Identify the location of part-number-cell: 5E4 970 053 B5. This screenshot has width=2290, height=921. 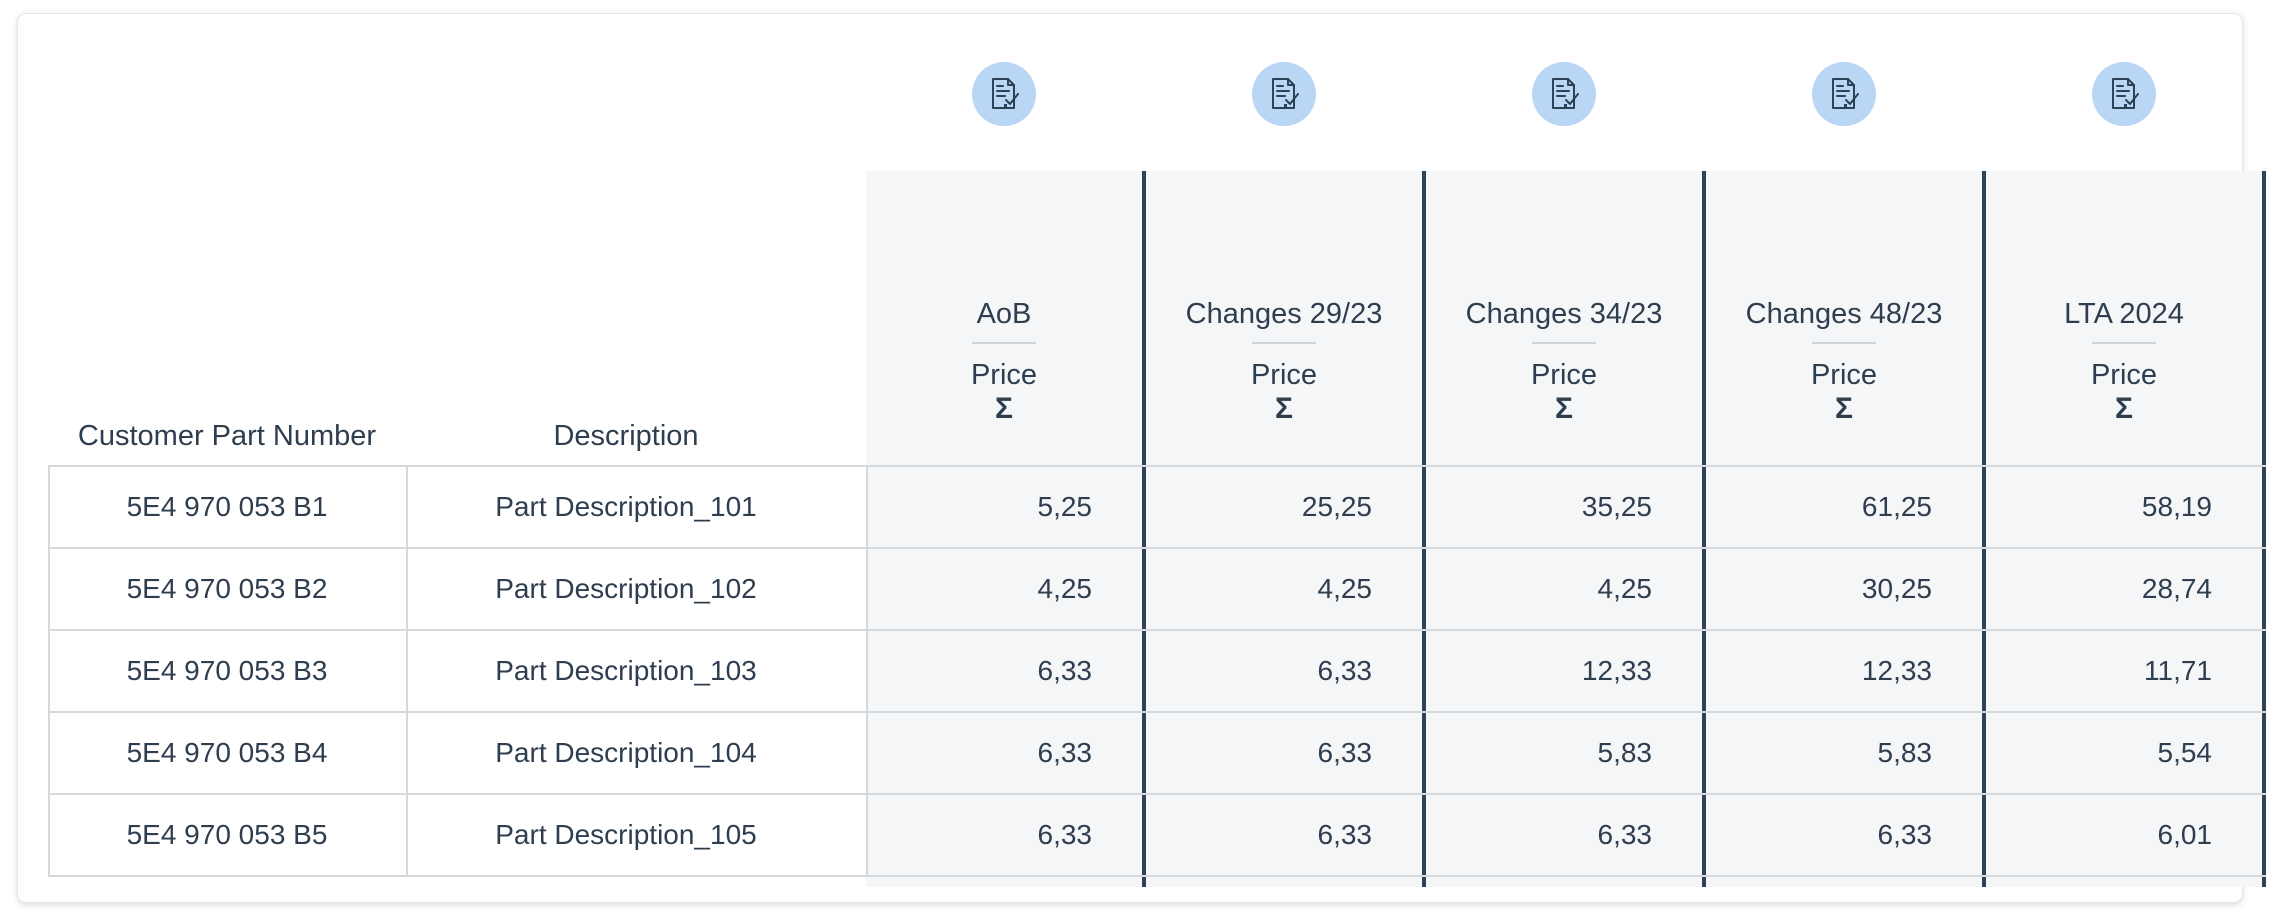
(227, 834).